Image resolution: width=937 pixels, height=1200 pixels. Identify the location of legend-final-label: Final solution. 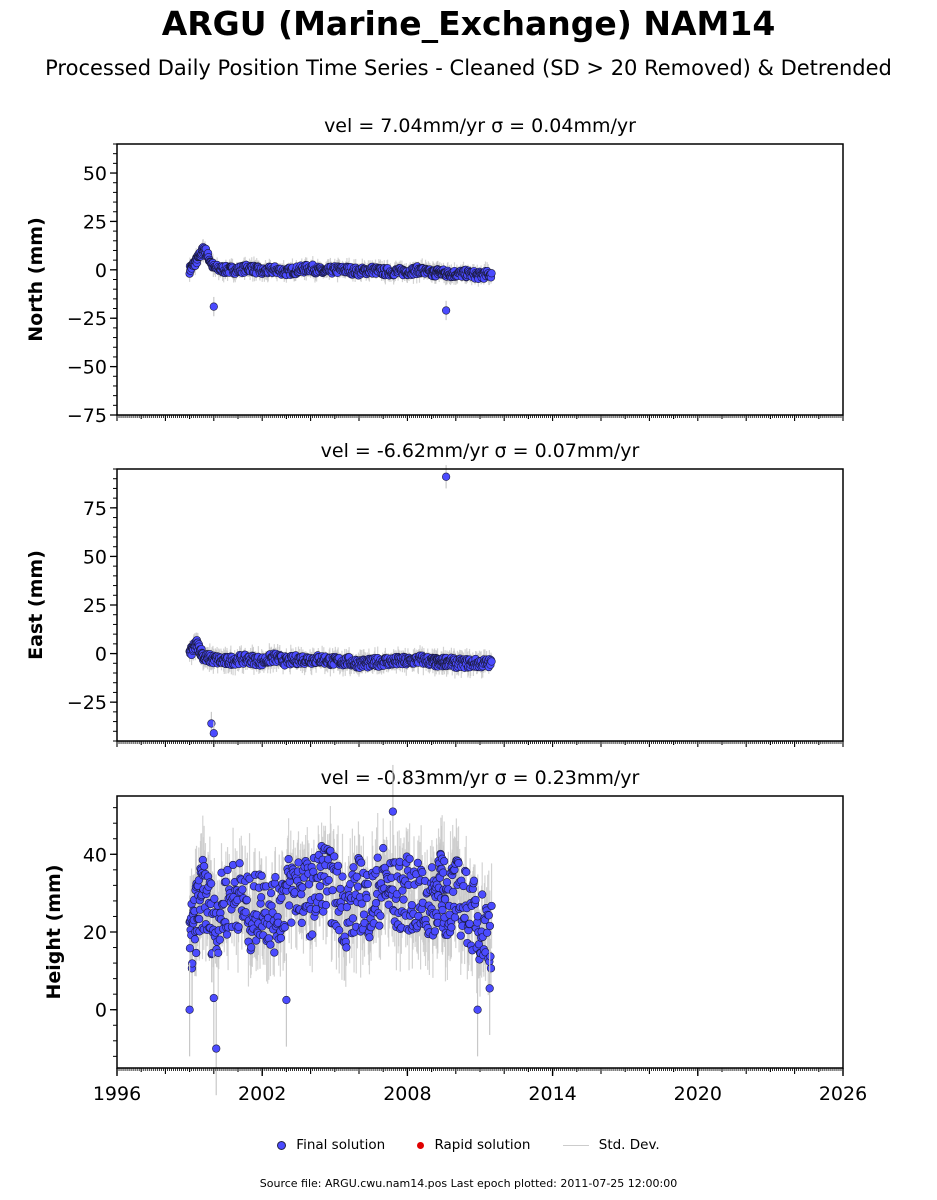
(341, 1145).